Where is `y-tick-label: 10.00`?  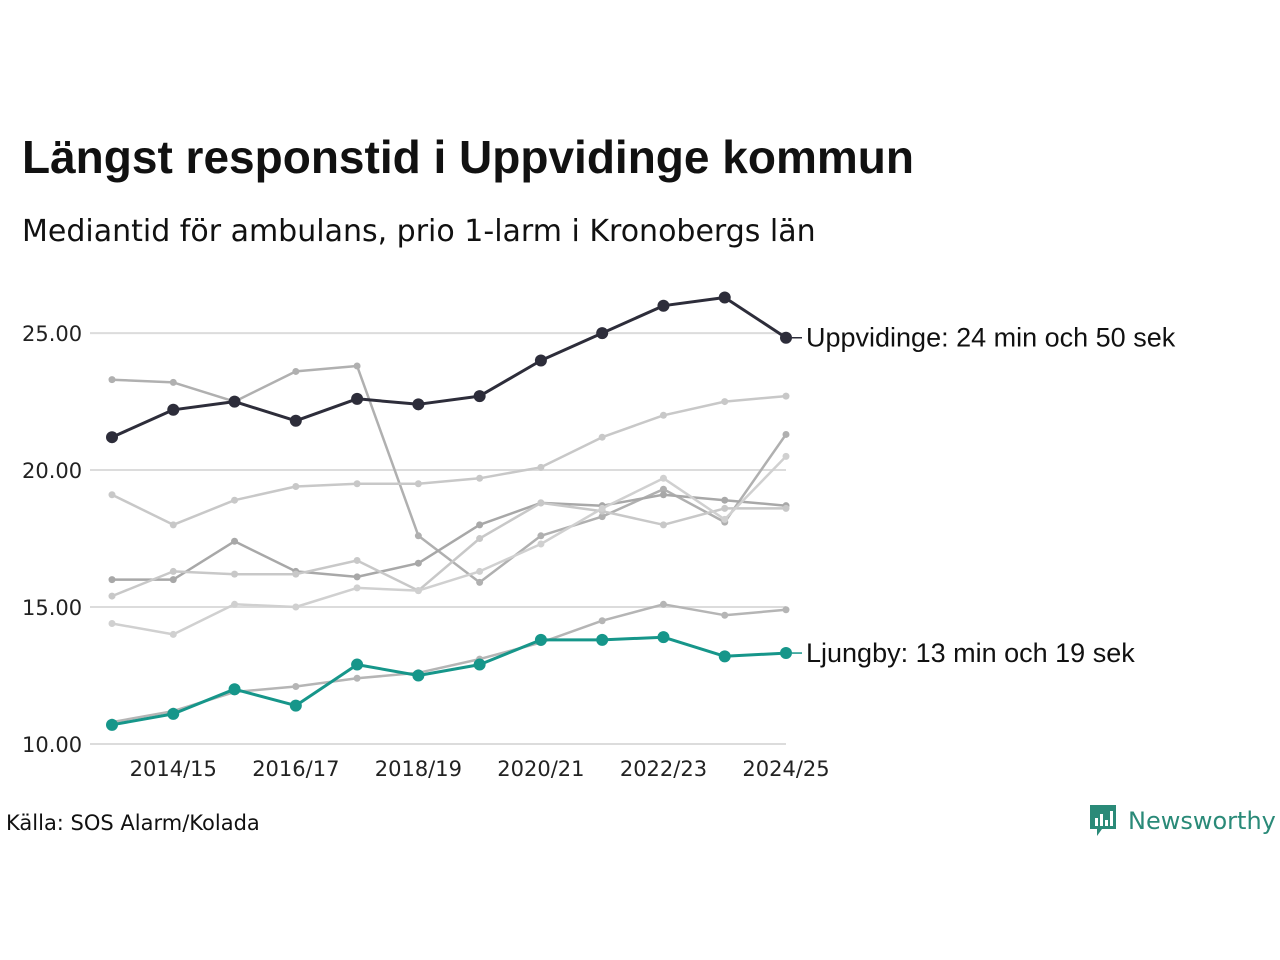
y-tick-label: 10.00 is located at coordinates (52, 745).